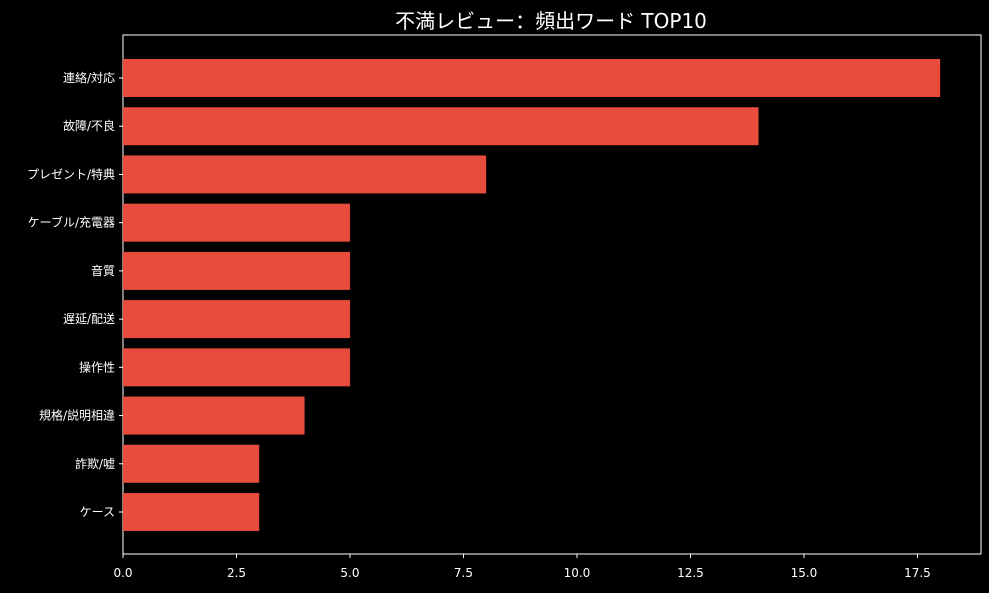 This screenshot has width=989, height=593. What do you see at coordinates (89, 77) in the screenshot?
I see `y-tick-label: 連絡/対応` at bounding box center [89, 77].